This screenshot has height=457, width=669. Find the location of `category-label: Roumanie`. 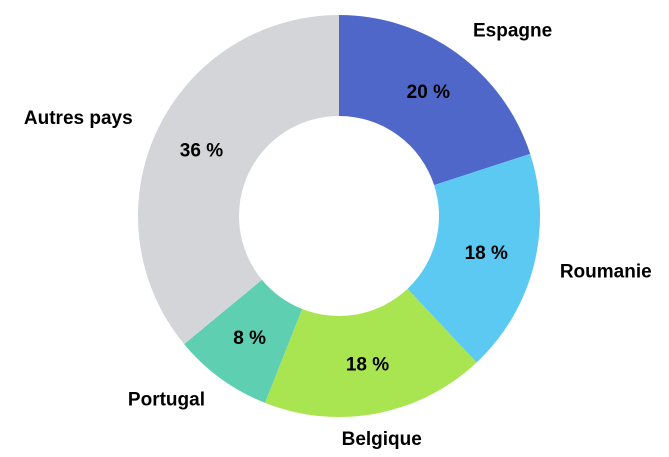

category-label: Roumanie is located at coordinates (606, 272).